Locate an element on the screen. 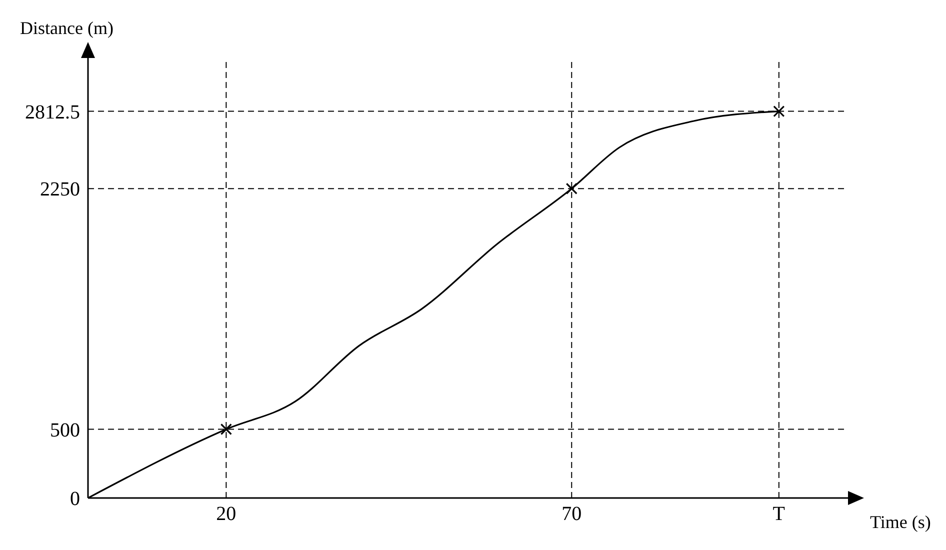  x-tick-label: 20 is located at coordinates (226, 514).